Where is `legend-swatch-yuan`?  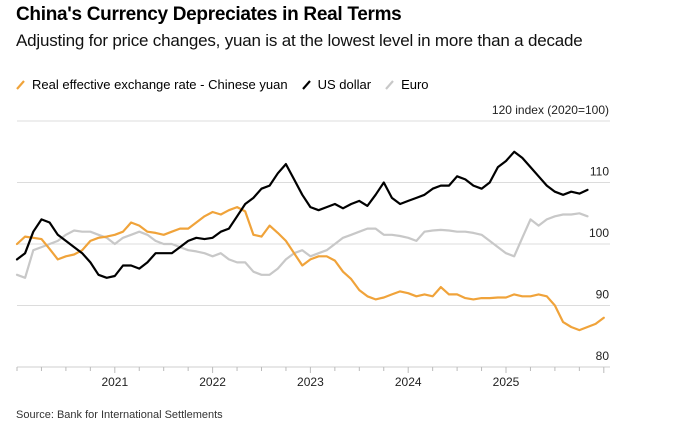 legend-swatch-yuan is located at coordinates (20, 84).